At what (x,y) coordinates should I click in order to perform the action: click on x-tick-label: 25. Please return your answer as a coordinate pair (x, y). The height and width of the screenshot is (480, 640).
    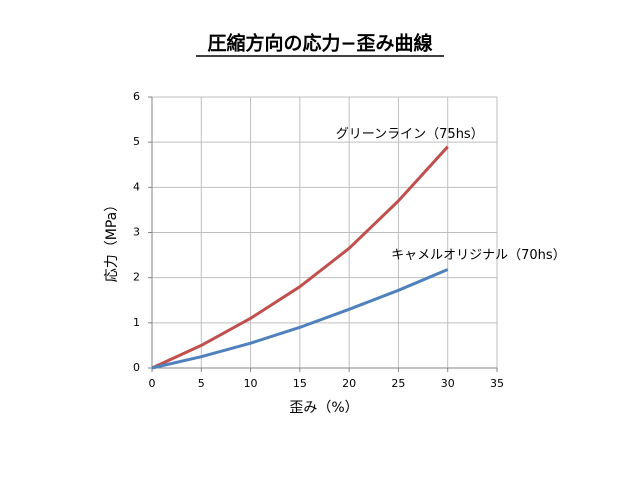
    Looking at the image, I should click on (398, 383).